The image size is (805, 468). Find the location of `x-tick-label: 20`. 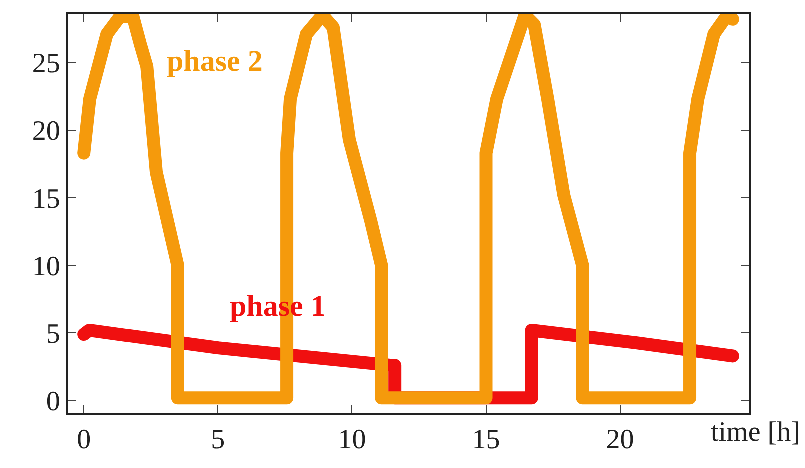

x-tick-label: 20 is located at coordinates (620, 440).